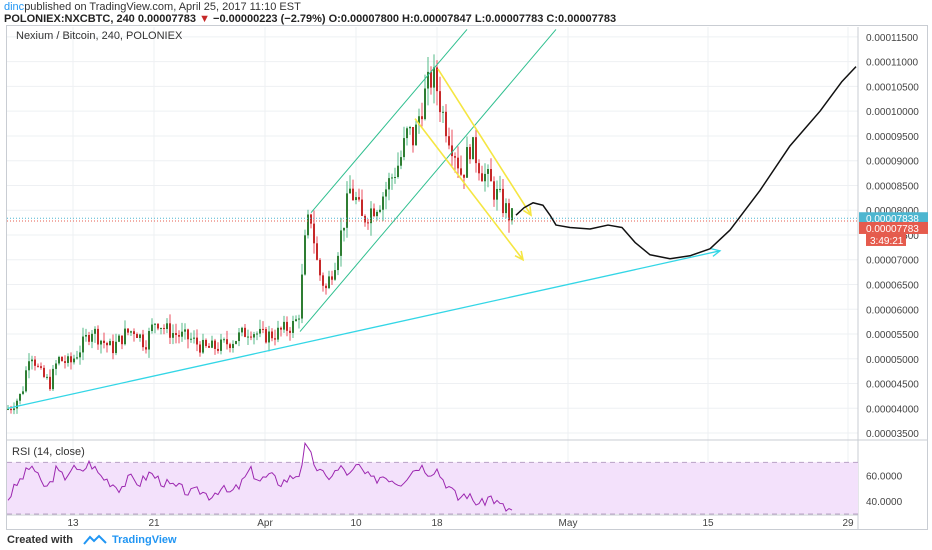 The height and width of the screenshot is (550, 932). I want to click on open-value: 0.00007800, so click(369, 19).